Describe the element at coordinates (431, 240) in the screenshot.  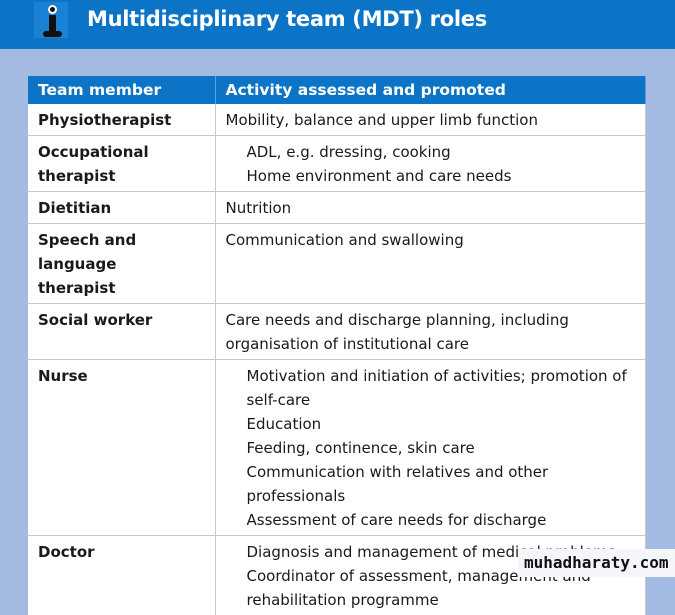
I see `activity-line: Communication and swallowing` at that location.